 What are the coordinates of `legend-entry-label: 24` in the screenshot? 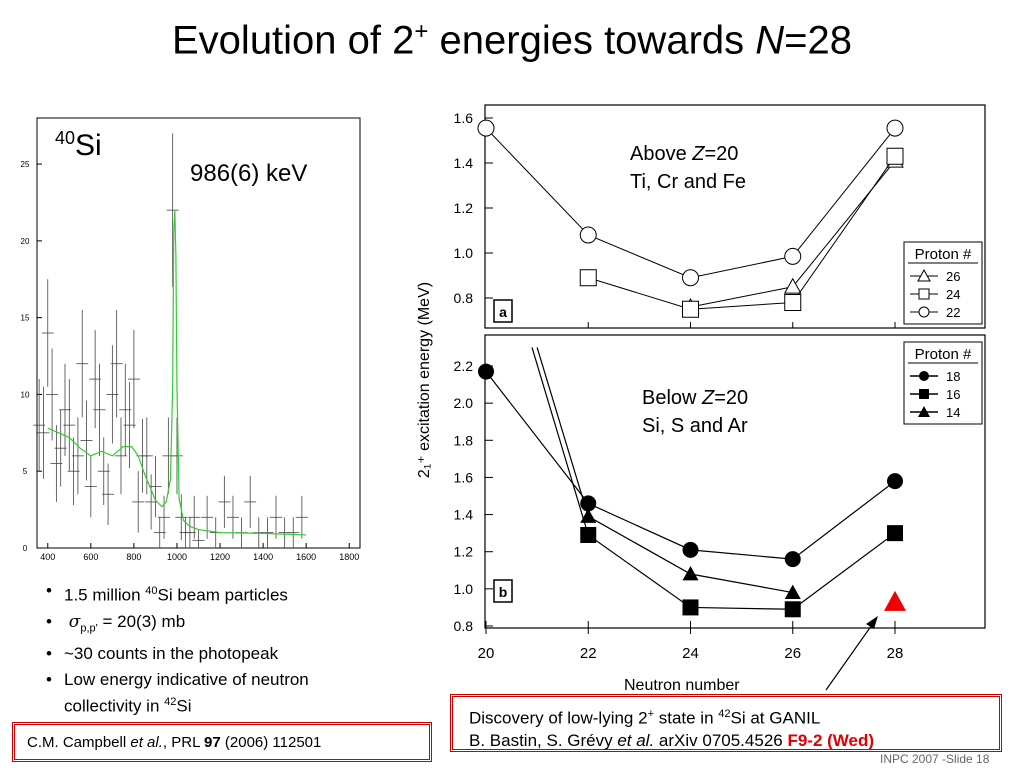 It's located at (953, 294).